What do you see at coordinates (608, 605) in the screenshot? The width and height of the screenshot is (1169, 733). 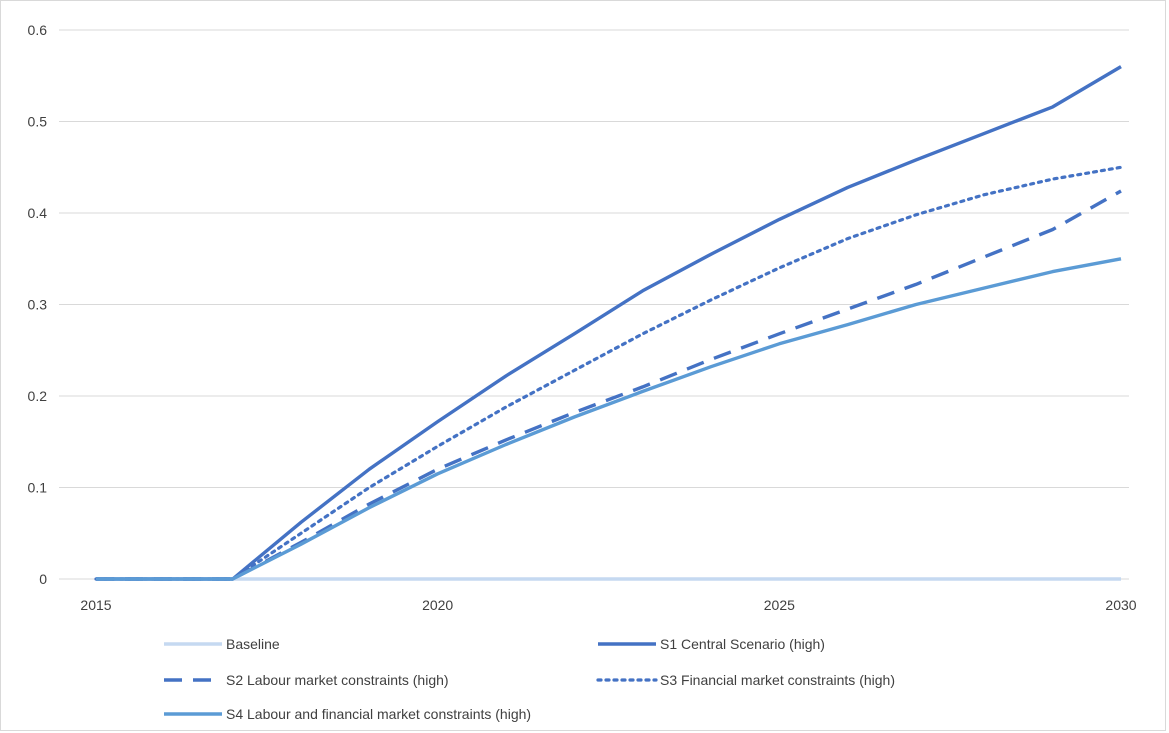 I see `x-axis-tick-labels: 2015 2020 2025 2030` at bounding box center [608, 605].